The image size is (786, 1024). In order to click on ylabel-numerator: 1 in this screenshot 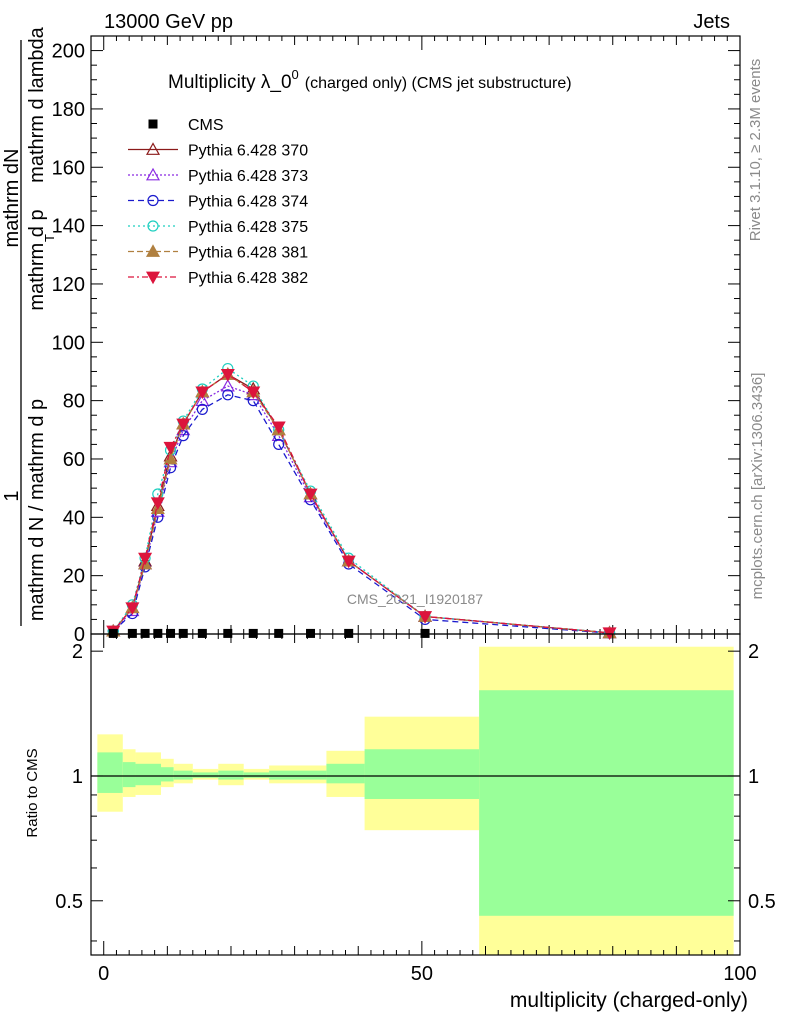, I will do `click(12, 495)`.